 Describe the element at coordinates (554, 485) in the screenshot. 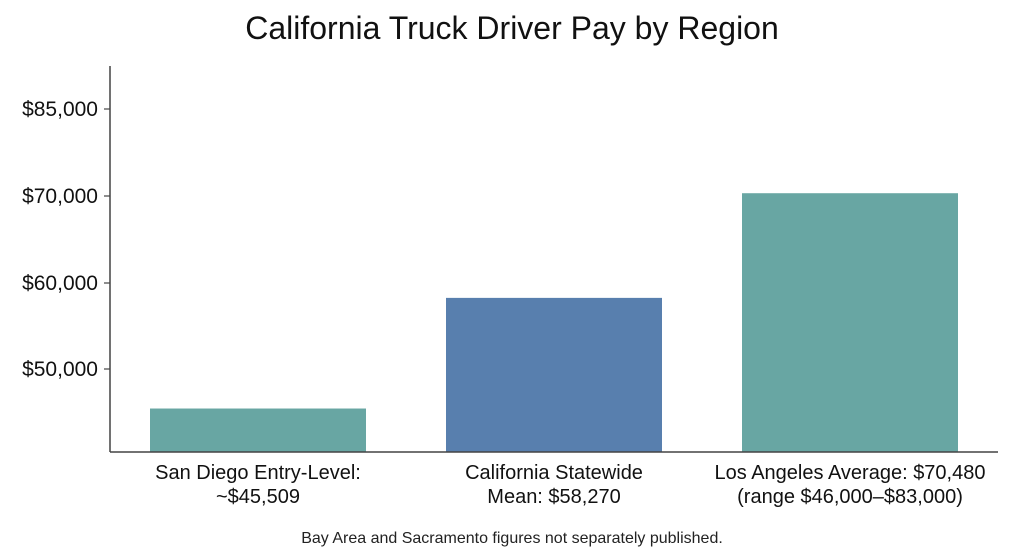

I see `x-category-label: California Statewide Mean: $58,270` at that location.